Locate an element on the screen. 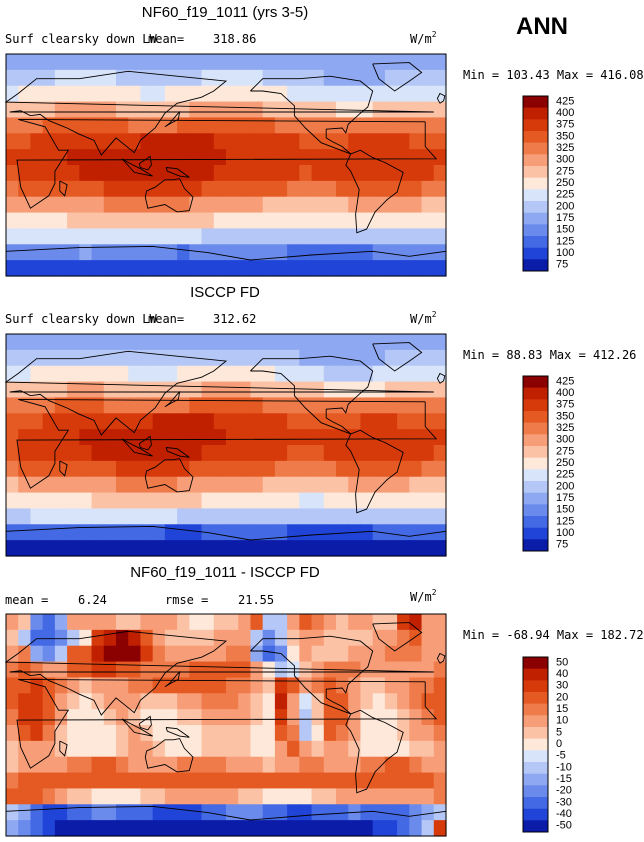 The height and width of the screenshot is (842, 644). colorbar-tick-label: 225 is located at coordinates (565, 195).